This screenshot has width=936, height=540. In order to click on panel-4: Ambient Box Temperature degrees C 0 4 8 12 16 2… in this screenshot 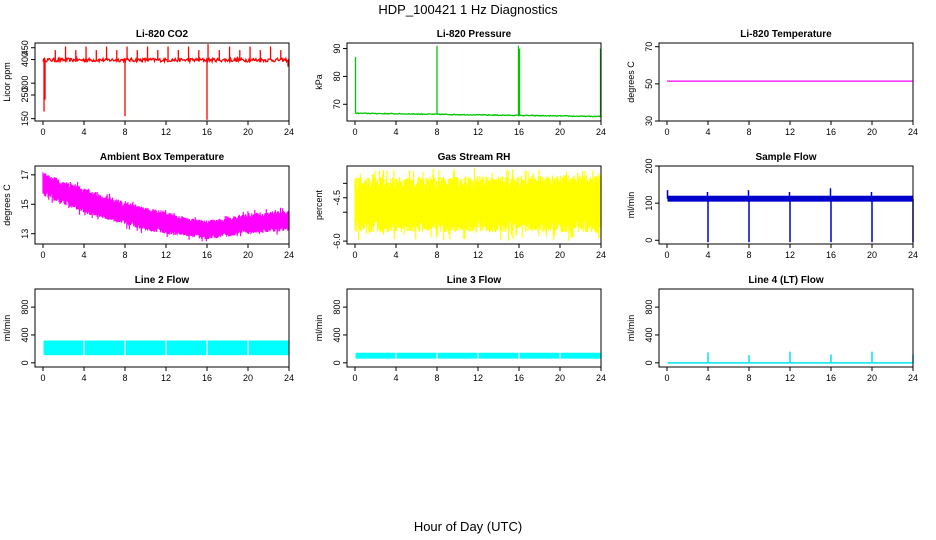, I will do `click(148, 206)`.